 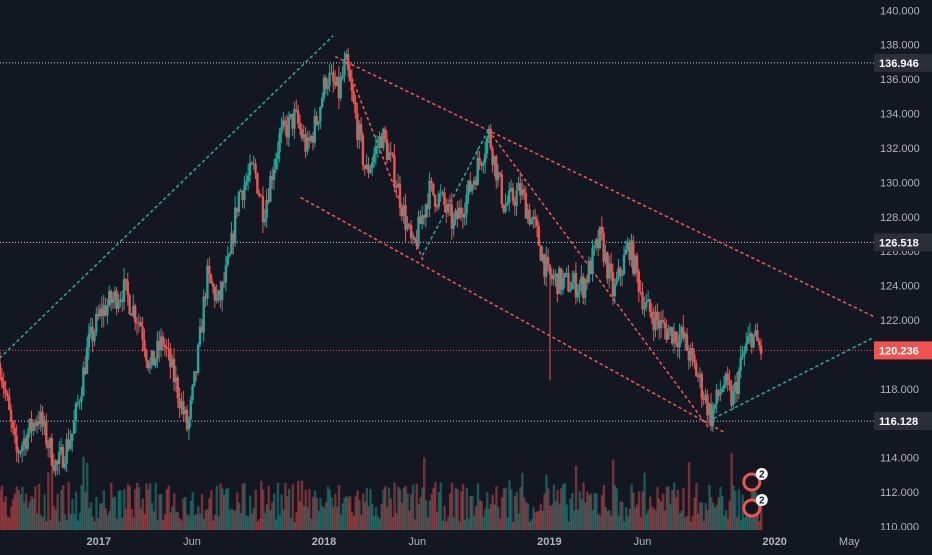 I want to click on event-icon, so click(x=752, y=482).